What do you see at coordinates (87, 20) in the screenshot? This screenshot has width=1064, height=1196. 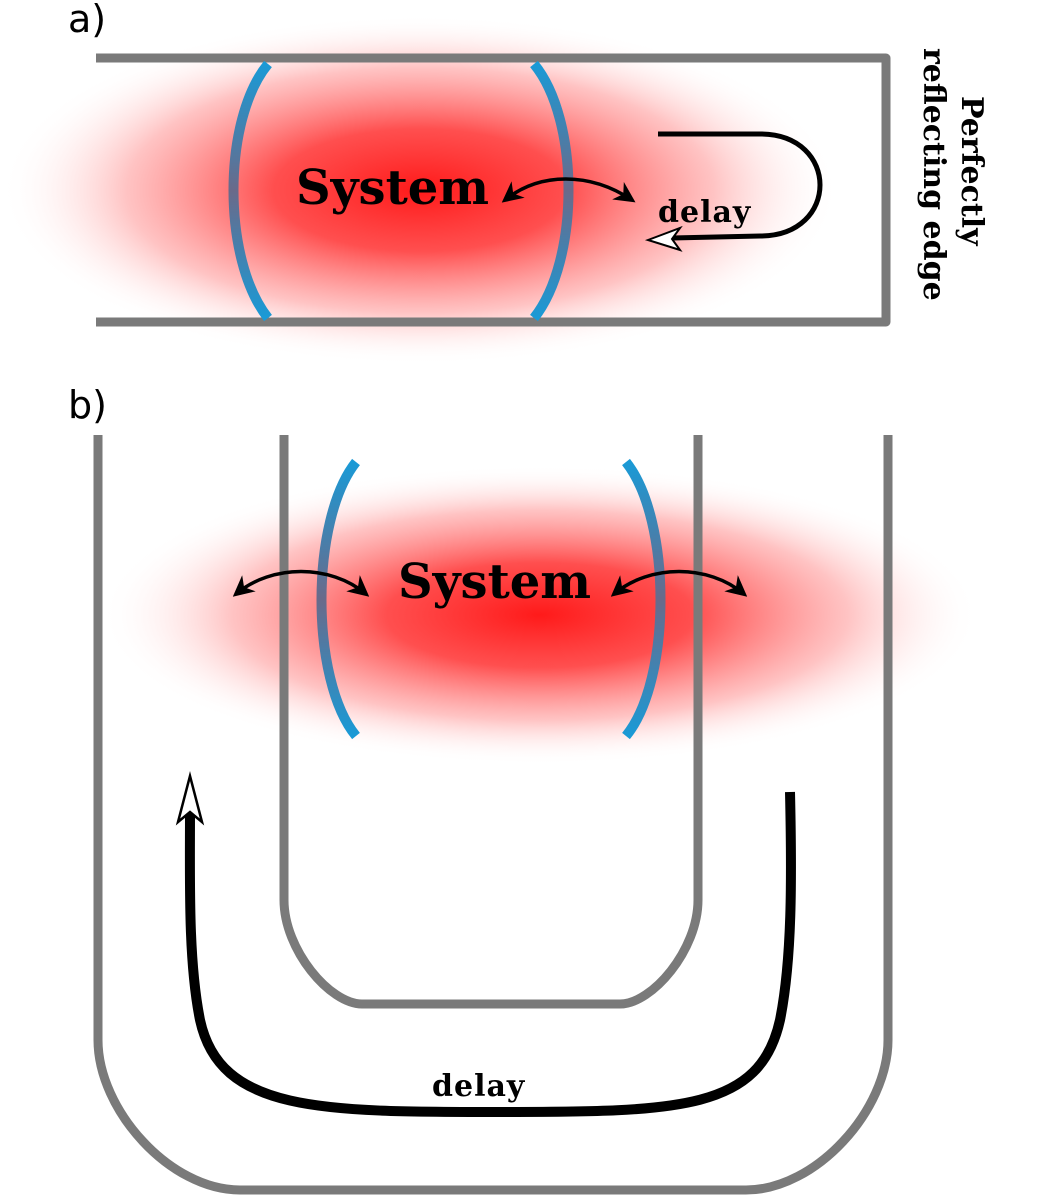 I see `panel-a-label: a)` at bounding box center [87, 20].